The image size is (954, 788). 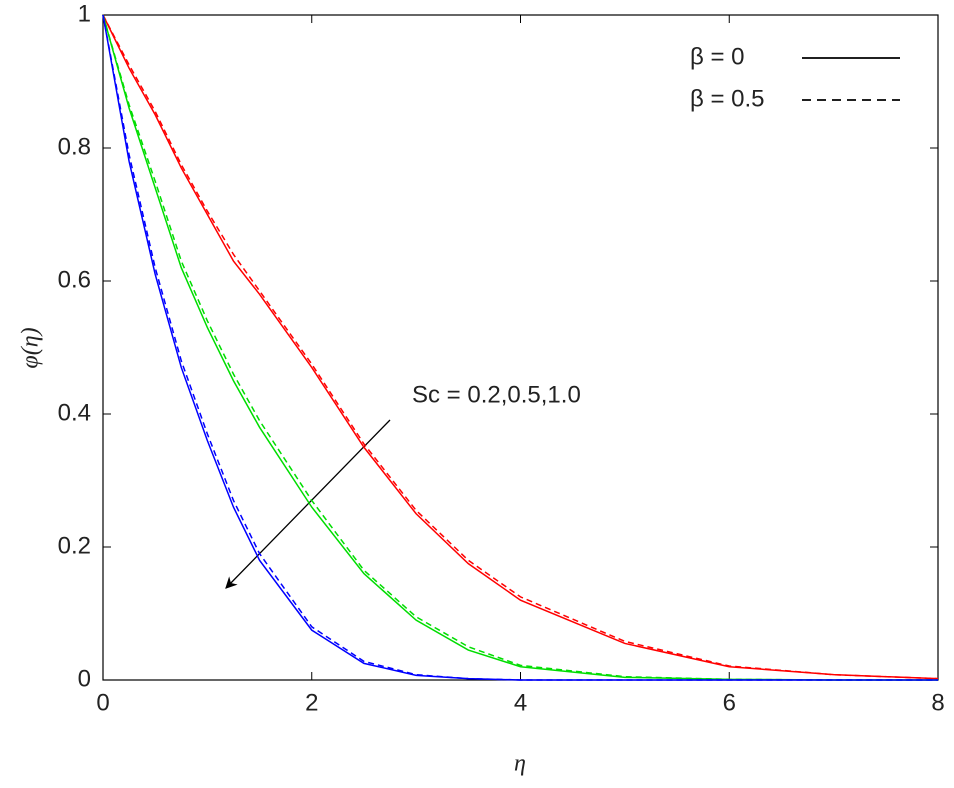 What do you see at coordinates (727, 98) in the screenshot?
I see `legend-label: β = 0.5` at bounding box center [727, 98].